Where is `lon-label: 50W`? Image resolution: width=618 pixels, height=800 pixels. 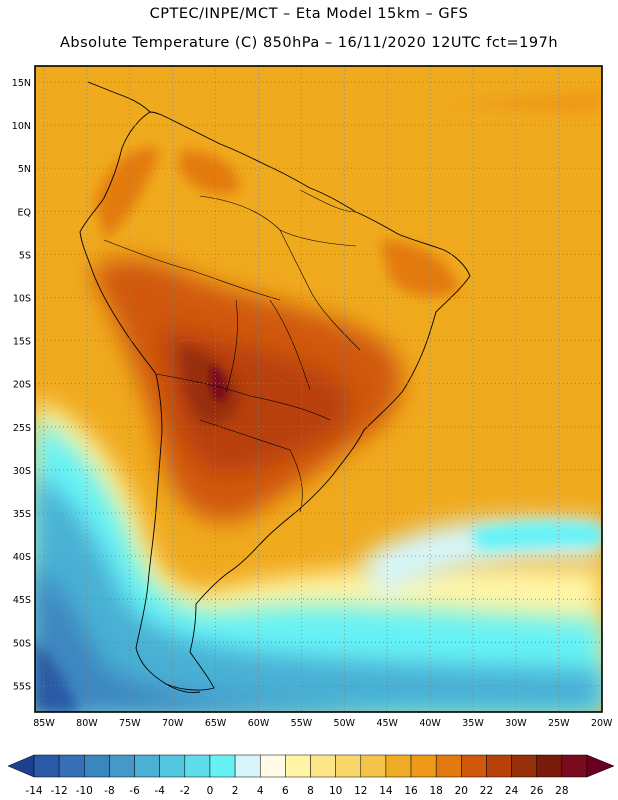
lon-label: 50W is located at coordinates (345, 723).